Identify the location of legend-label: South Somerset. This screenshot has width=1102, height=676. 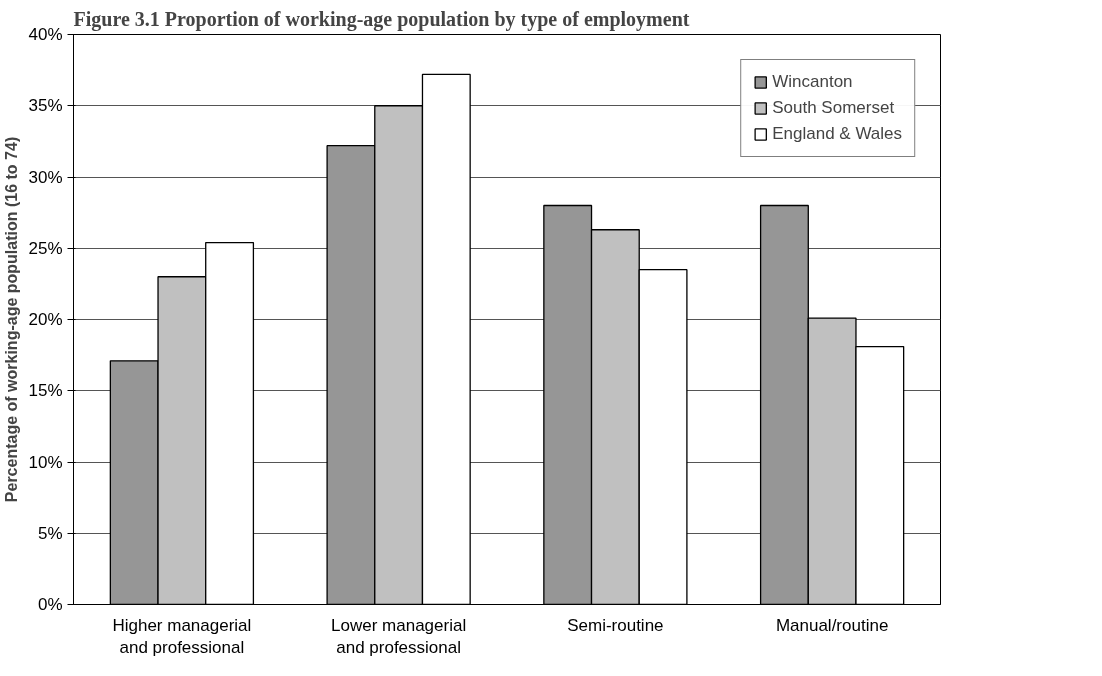
(833, 108).